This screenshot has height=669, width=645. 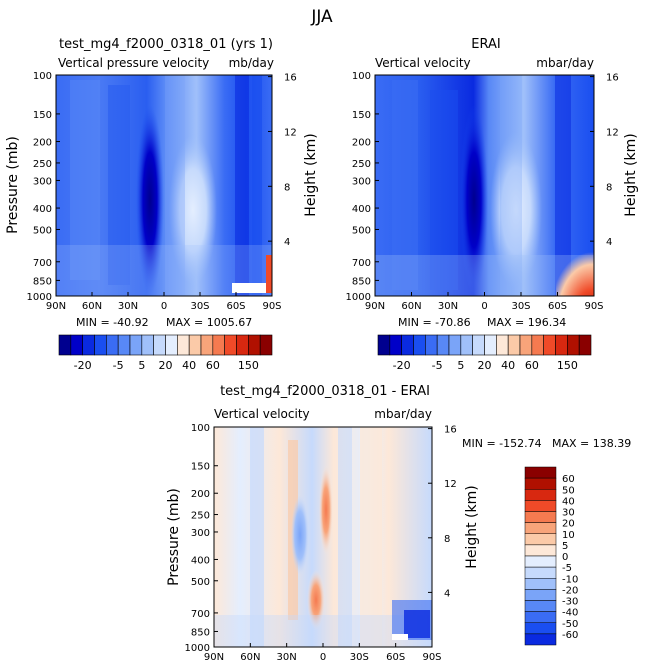 What do you see at coordinates (174, 537) in the screenshot?
I see `panel-diff-ylabel: Pressure (mb)` at bounding box center [174, 537].